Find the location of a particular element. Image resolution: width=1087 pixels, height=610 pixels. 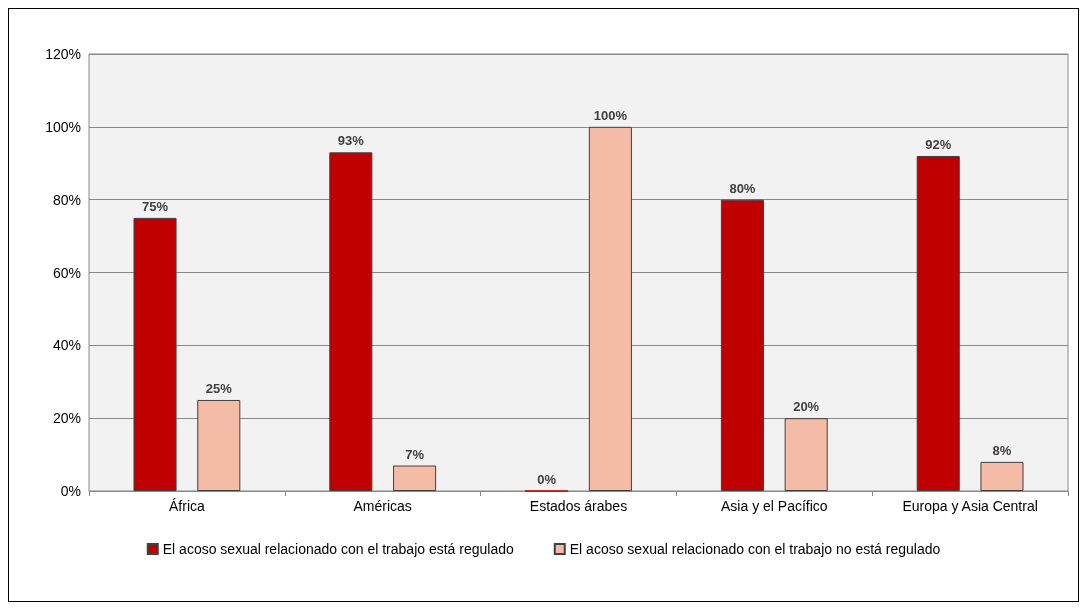

data-label: 25% is located at coordinates (219, 388).